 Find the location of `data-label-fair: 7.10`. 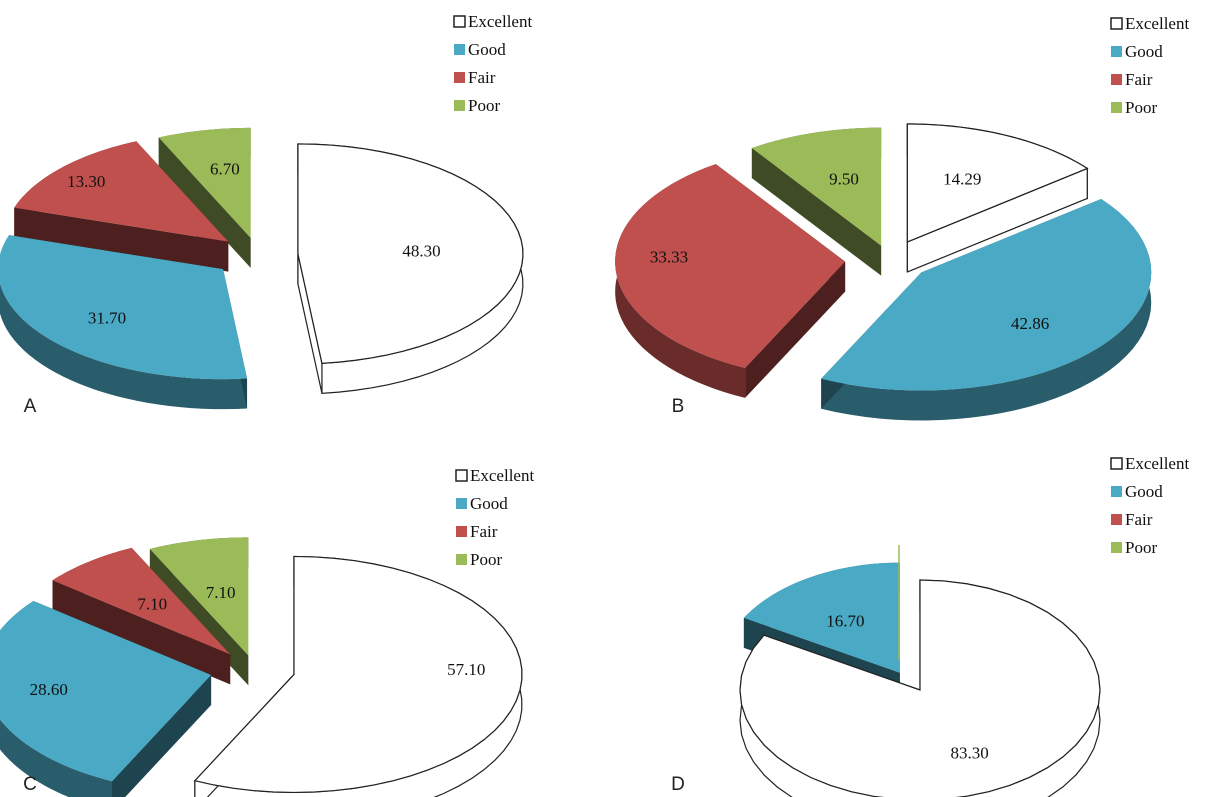

data-label-fair: 7.10 is located at coordinates (152, 603).